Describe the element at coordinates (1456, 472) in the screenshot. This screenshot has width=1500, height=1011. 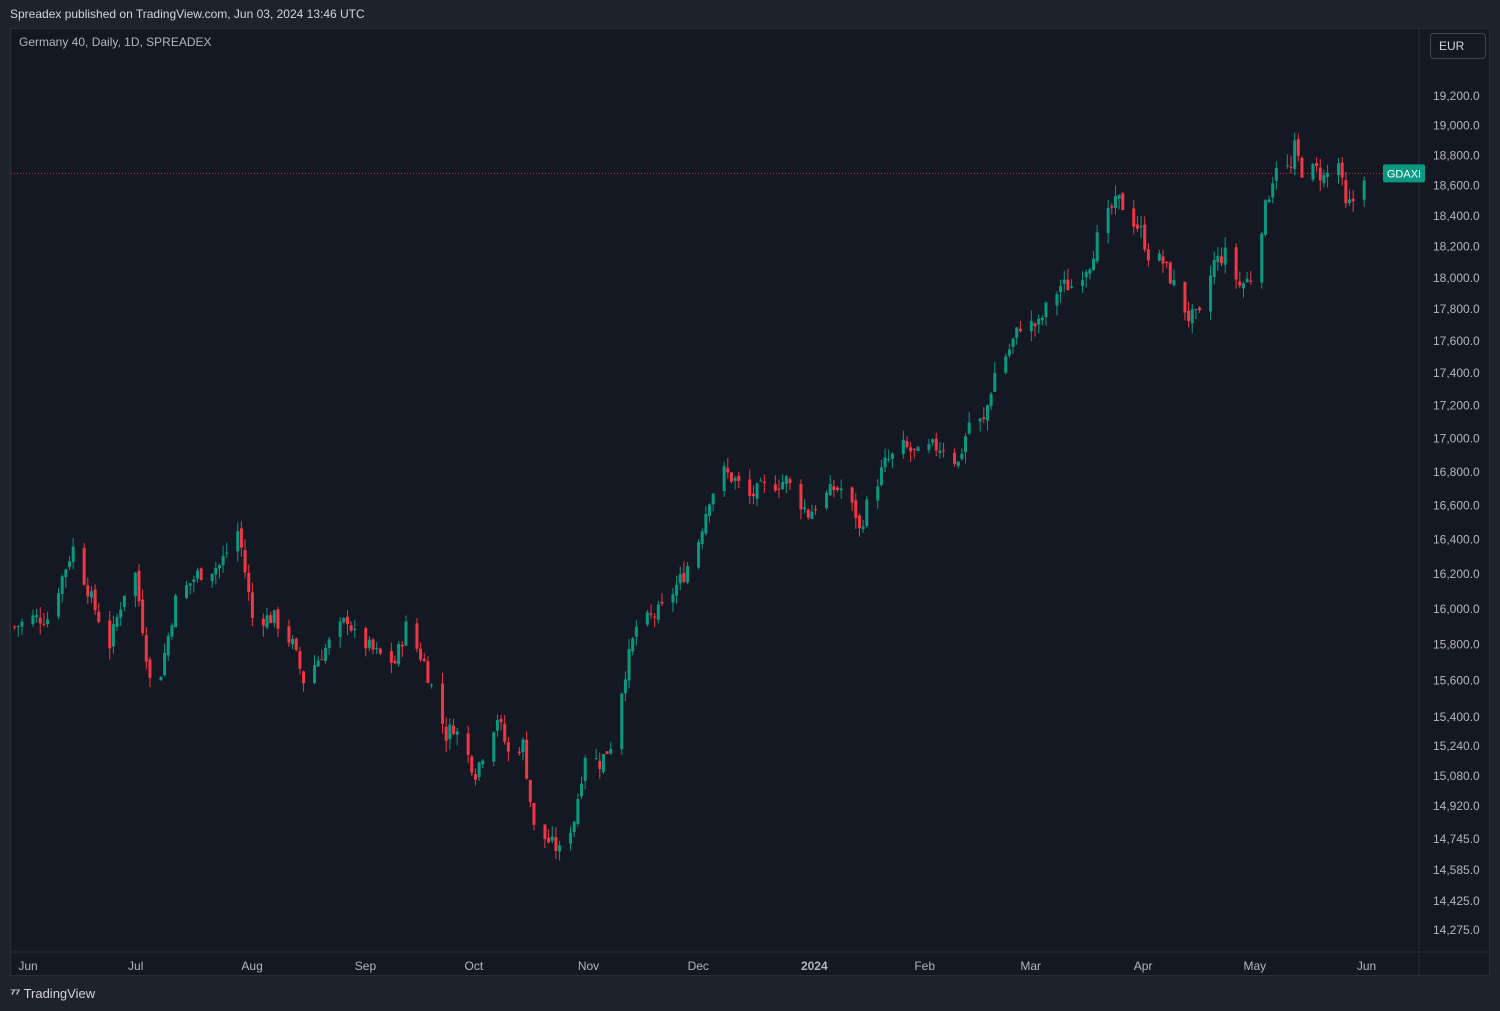
I see `price-tick-label: 16,800.0` at that location.